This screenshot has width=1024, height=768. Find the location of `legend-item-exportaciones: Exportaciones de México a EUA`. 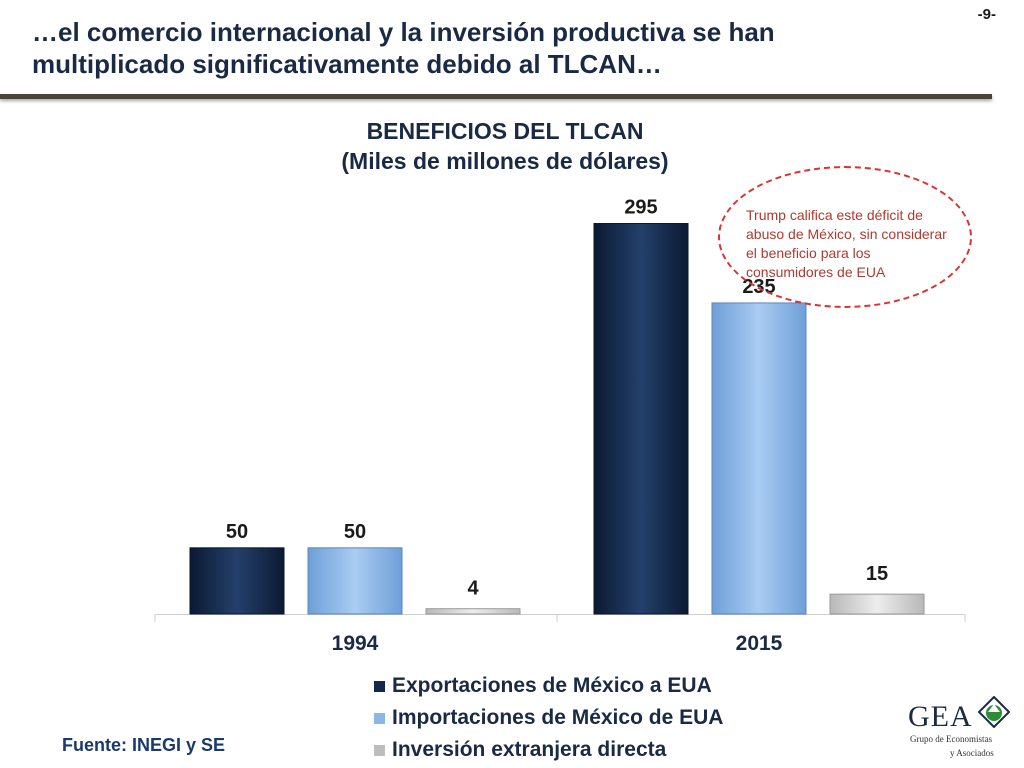

legend-item-exportaciones: Exportaciones de México a EUA is located at coordinates (548, 686).